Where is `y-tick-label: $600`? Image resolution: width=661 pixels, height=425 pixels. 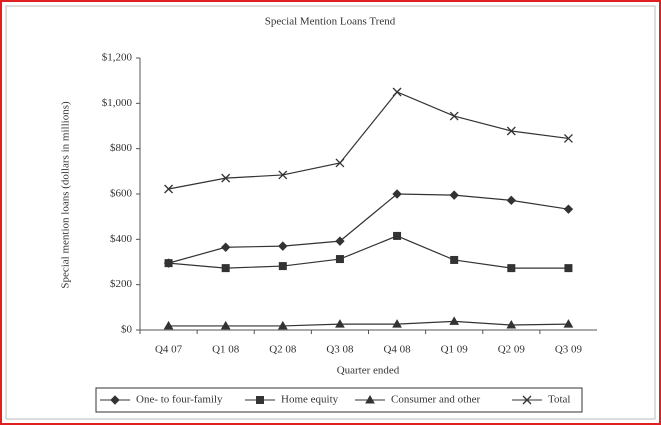
y-tick-label: $600 is located at coordinates (121, 194).